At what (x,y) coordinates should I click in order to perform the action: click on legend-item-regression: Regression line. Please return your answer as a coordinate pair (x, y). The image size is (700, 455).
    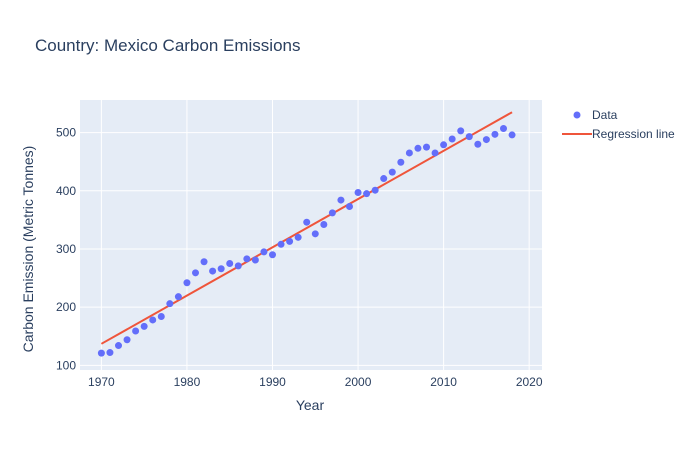
    Looking at the image, I should click on (618, 134).